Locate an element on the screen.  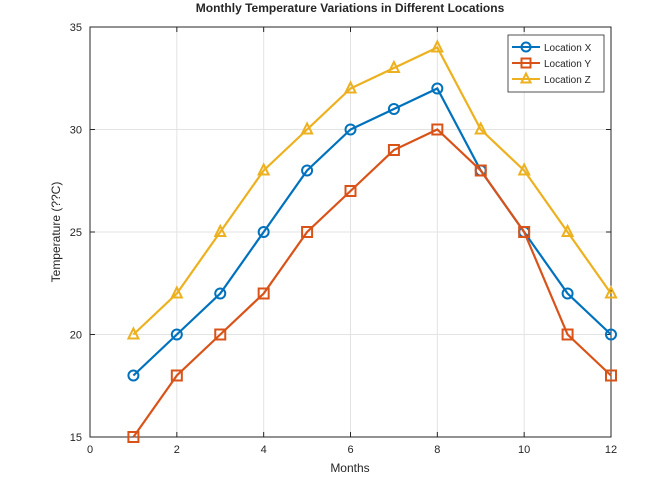
legend-label: Location Y is located at coordinates (567, 64).